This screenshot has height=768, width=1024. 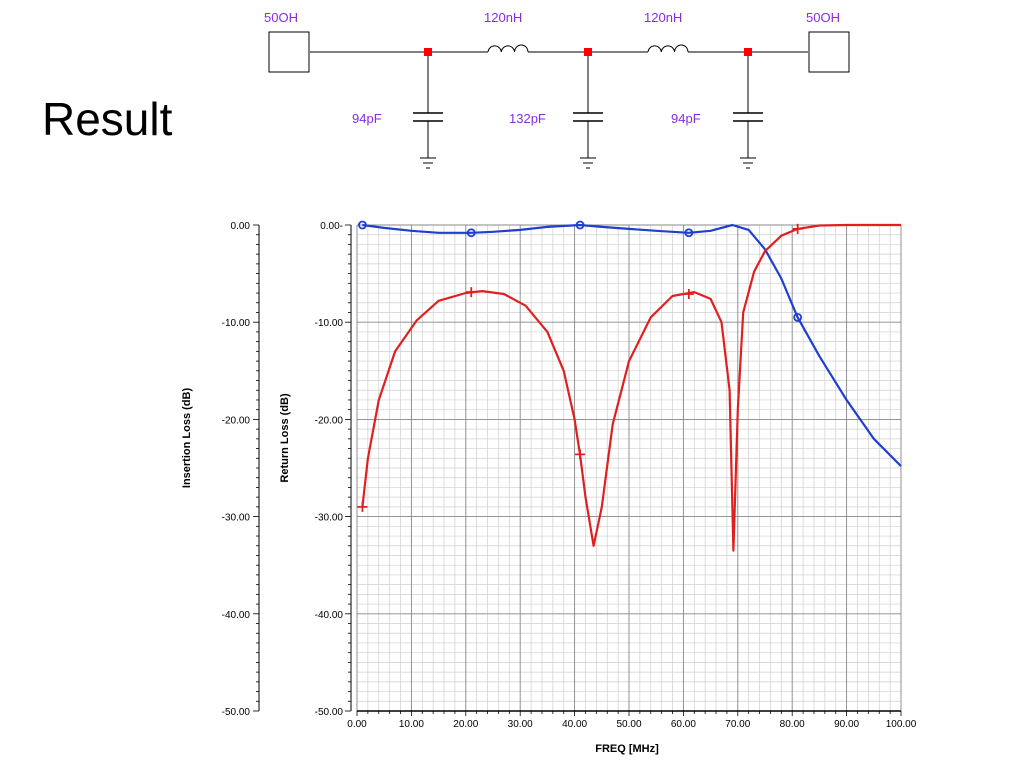 I want to click on inductor-2-label: 120nH, so click(x=663, y=17).